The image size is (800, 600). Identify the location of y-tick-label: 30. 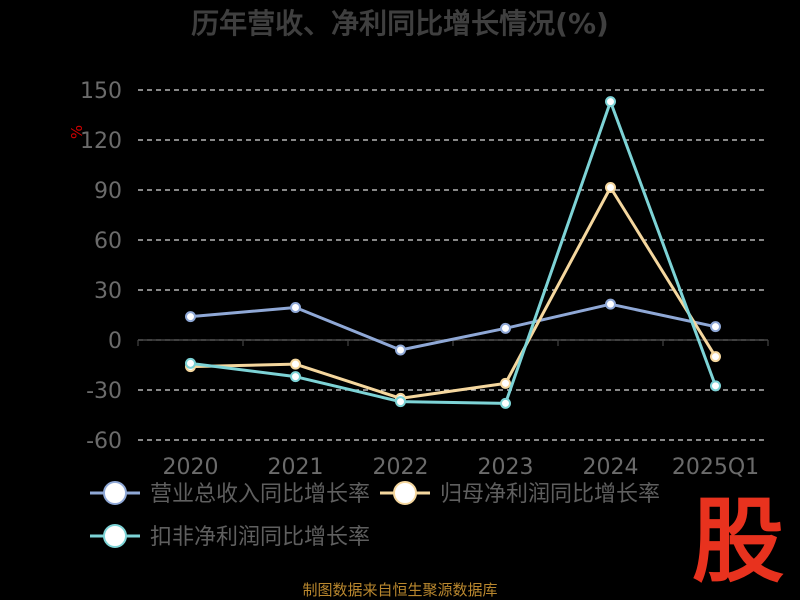
(108, 291).